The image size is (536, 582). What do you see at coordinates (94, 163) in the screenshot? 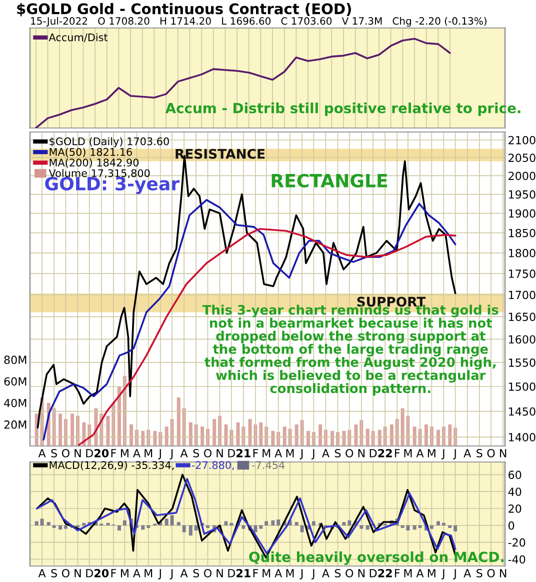
I see `legend-label: MA(200) 1842.90` at bounding box center [94, 163].